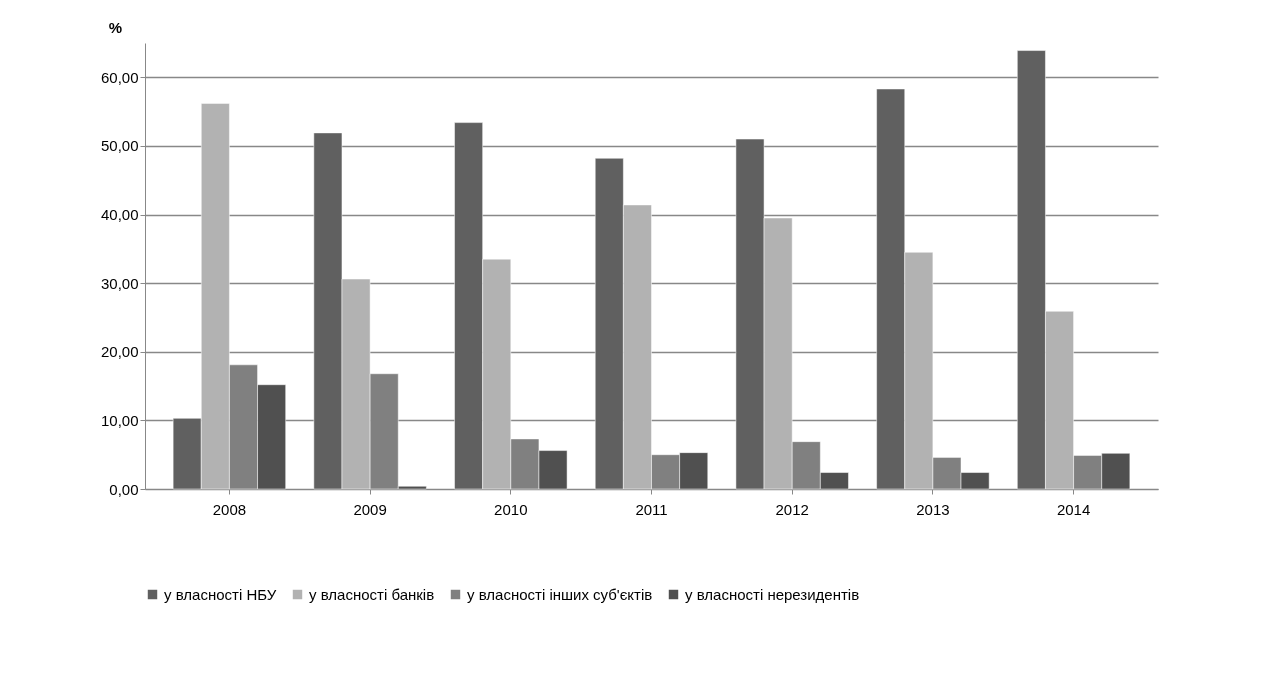  What do you see at coordinates (792, 509) in the screenshot?
I see `x-tick-label: 2012` at bounding box center [792, 509].